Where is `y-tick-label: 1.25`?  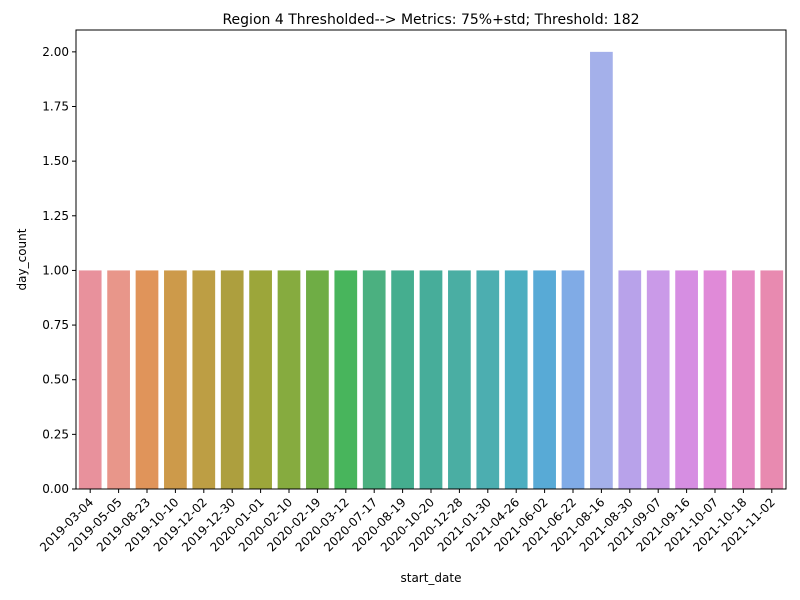
y-tick-label: 1.25 is located at coordinates (55, 216).